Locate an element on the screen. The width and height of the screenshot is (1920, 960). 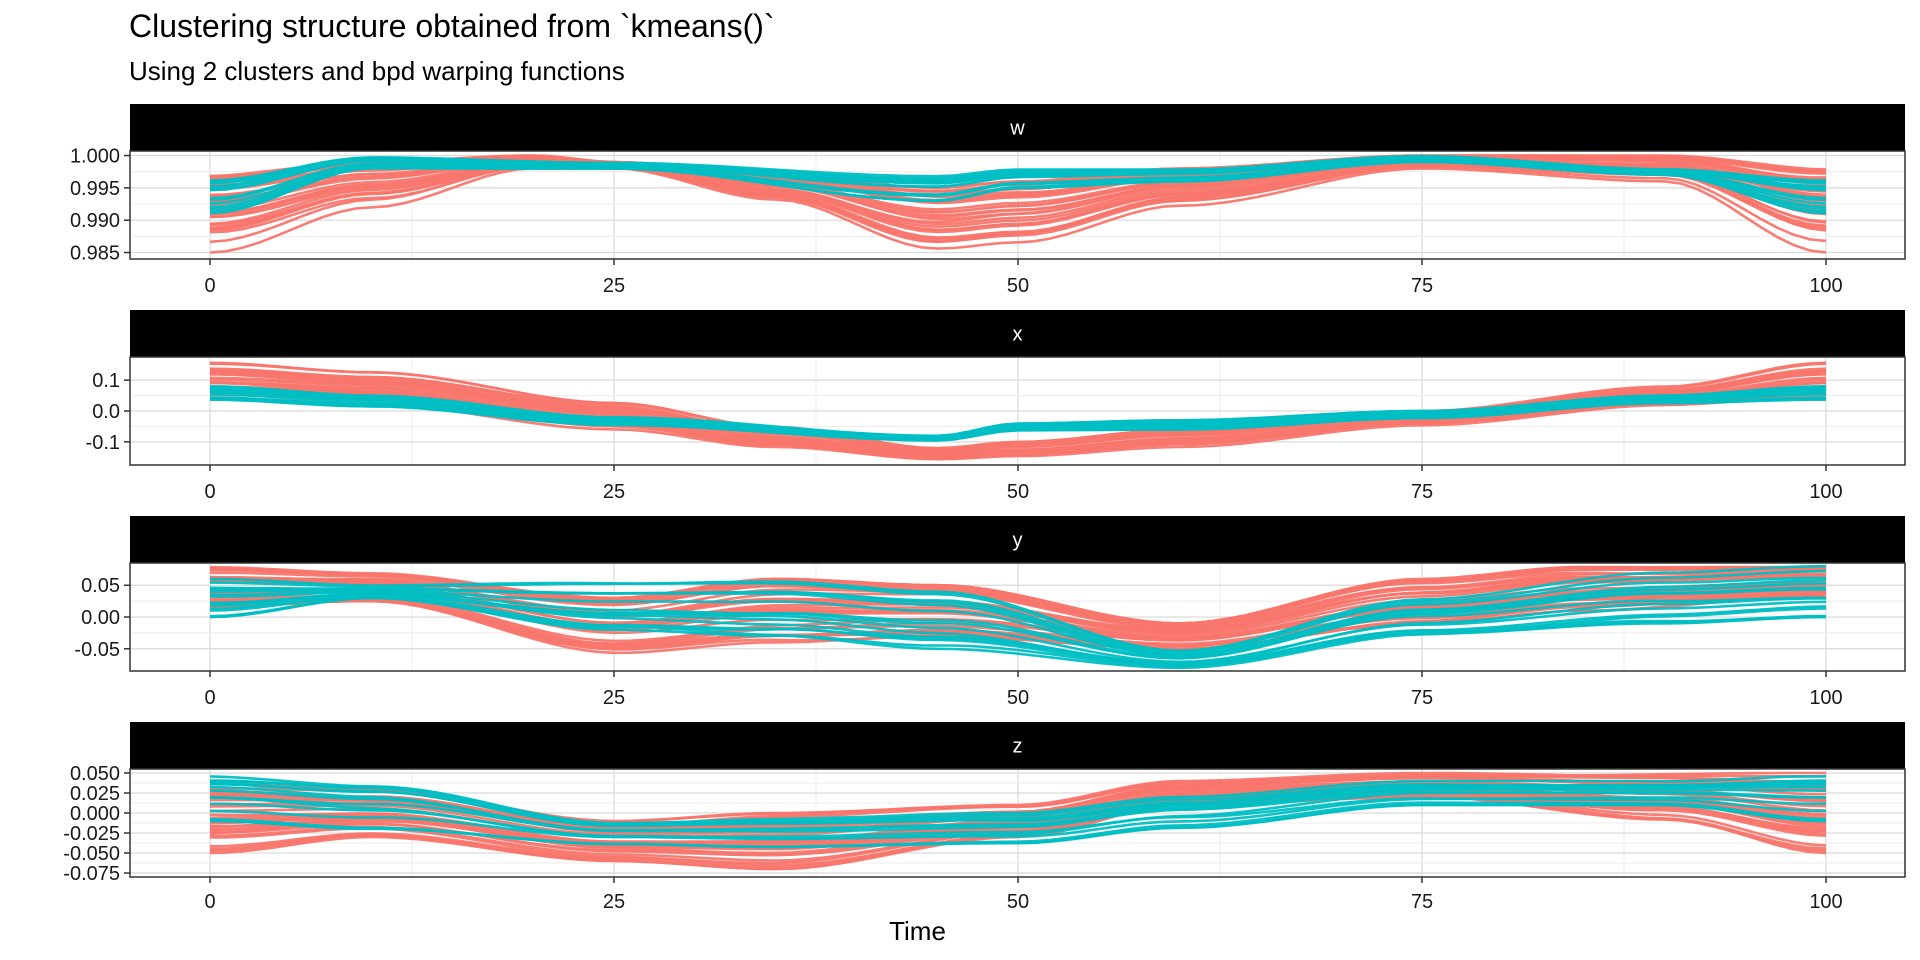
y-tick-label: 0.985 is located at coordinates (95, 254).